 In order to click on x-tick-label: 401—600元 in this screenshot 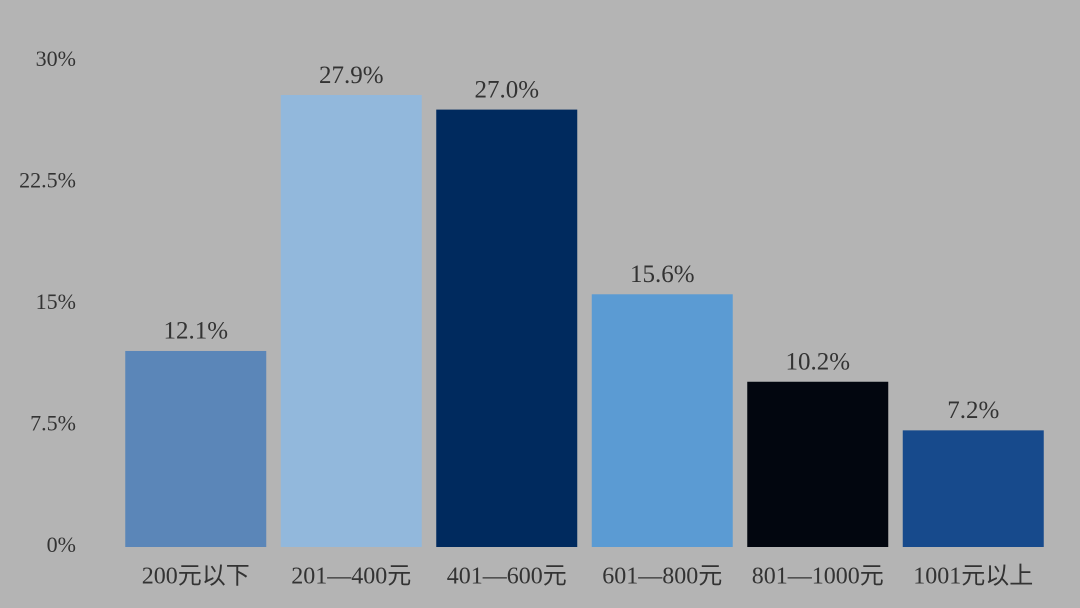, I will do `click(507, 577)`.